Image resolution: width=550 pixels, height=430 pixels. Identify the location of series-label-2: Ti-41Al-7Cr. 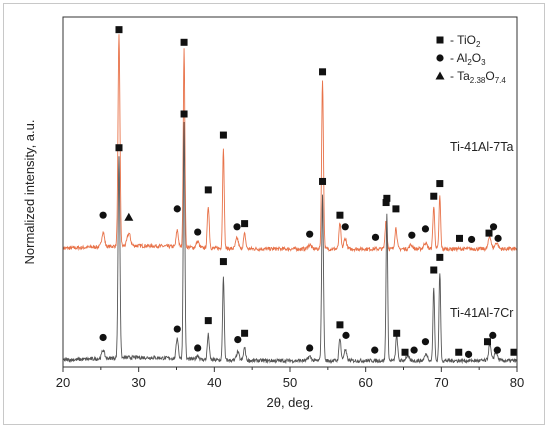
(481, 313).